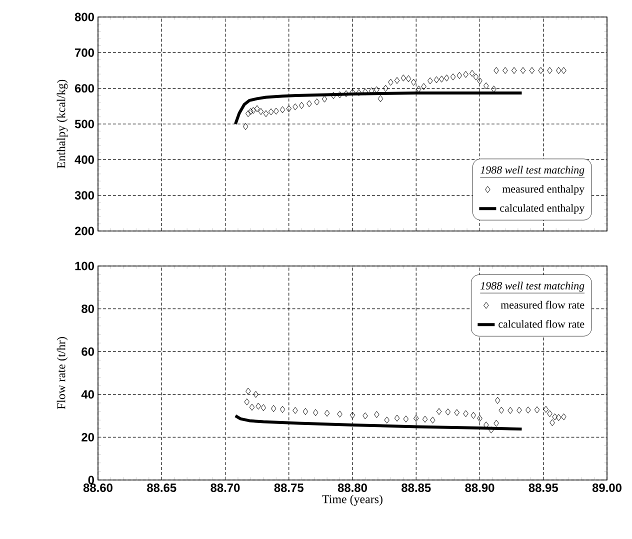 This screenshot has height=539, width=632. Describe the element at coordinates (479, 488) in the screenshot. I see `x-tick-label: 88.90` at that location.